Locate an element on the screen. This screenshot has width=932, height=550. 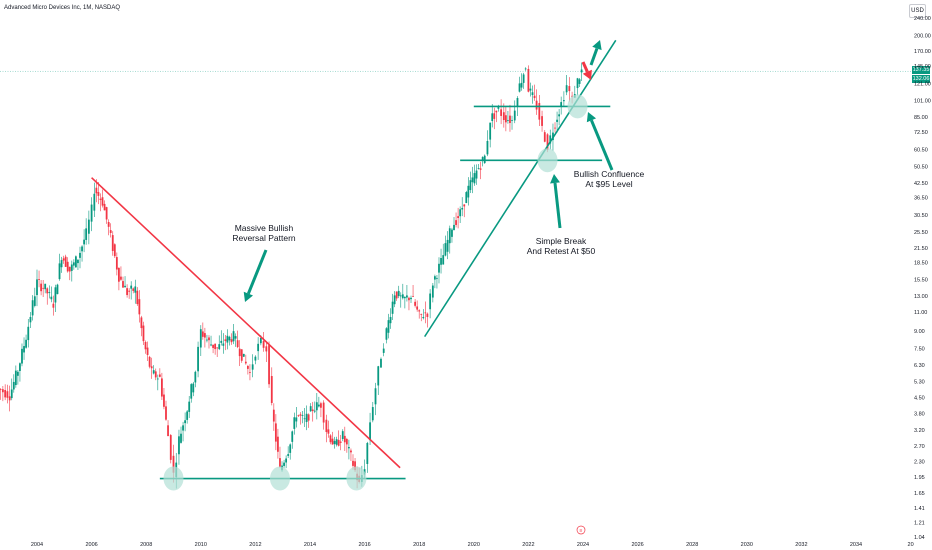
time-tick-label: 2026 is located at coordinates (637, 545).